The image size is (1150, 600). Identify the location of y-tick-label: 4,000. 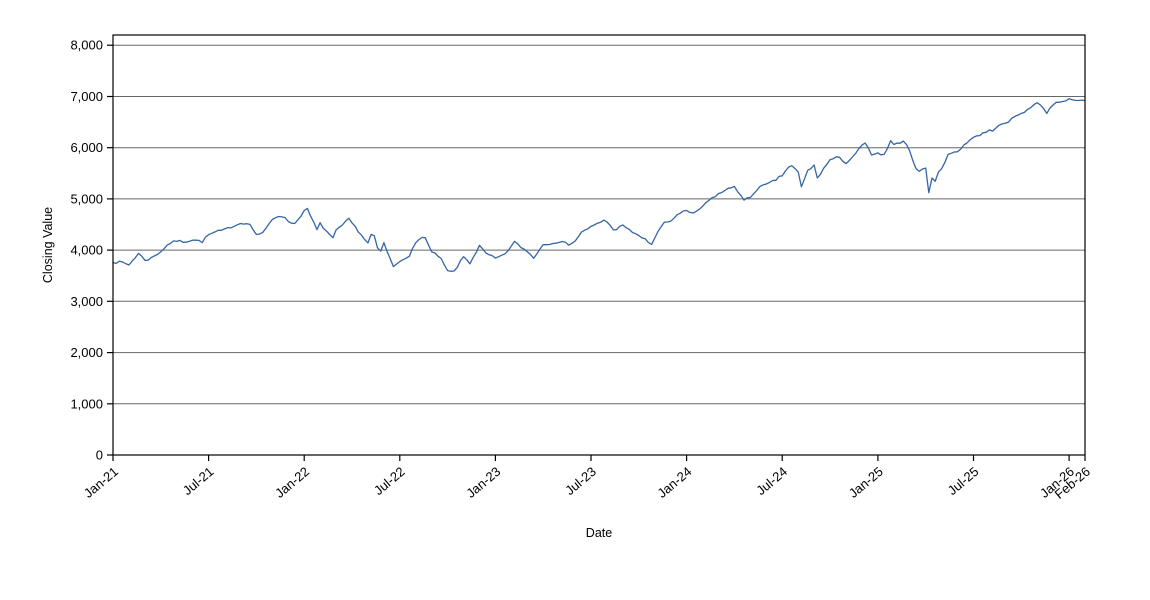
(86, 250).